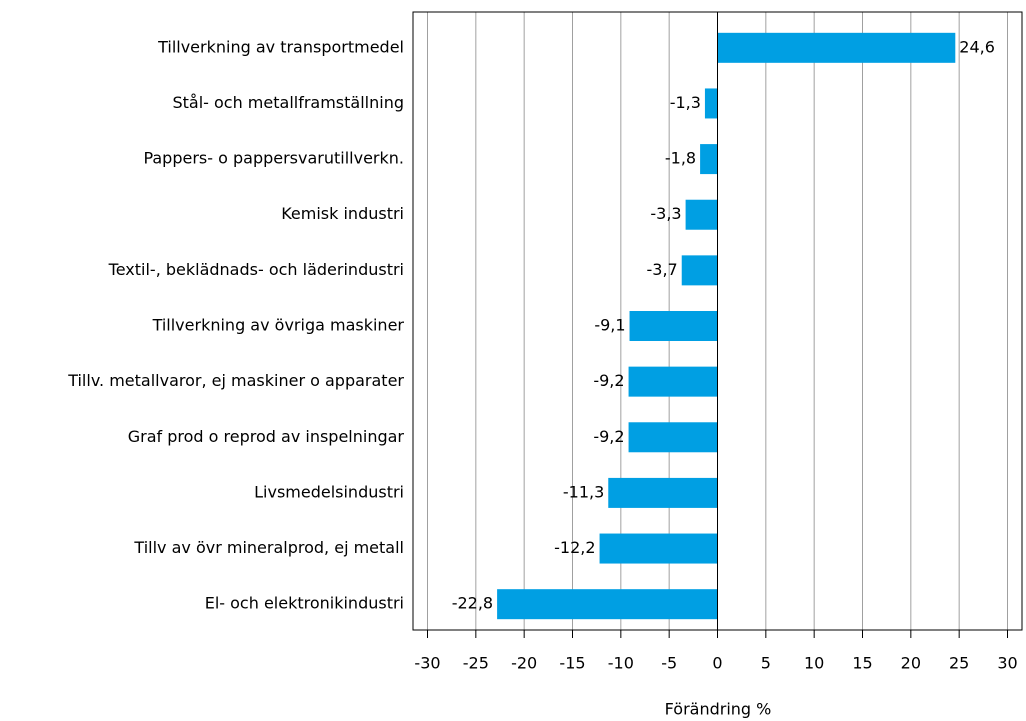 Image resolution: width=1026 pixels, height=721 pixels. Describe the element at coordinates (621, 663) in the screenshot. I see `x-tick-label: -10` at that location.